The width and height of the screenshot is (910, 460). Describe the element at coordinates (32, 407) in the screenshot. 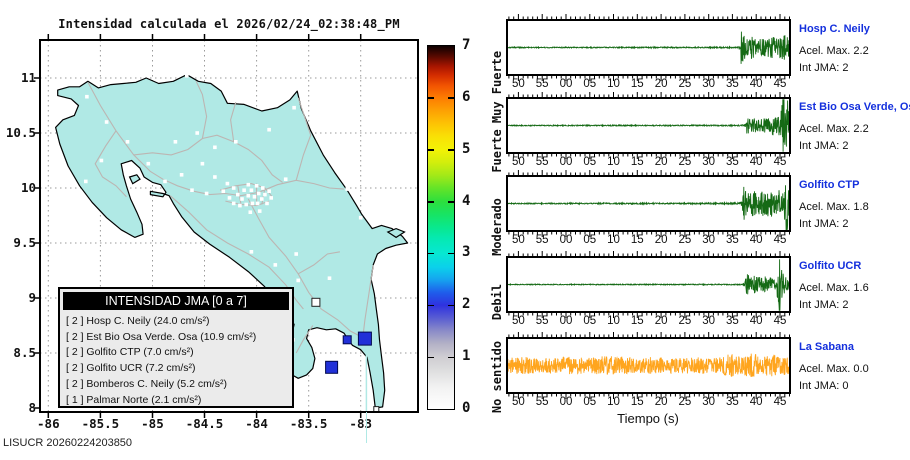

I see `map-lat-tick-label: 8` at that location.